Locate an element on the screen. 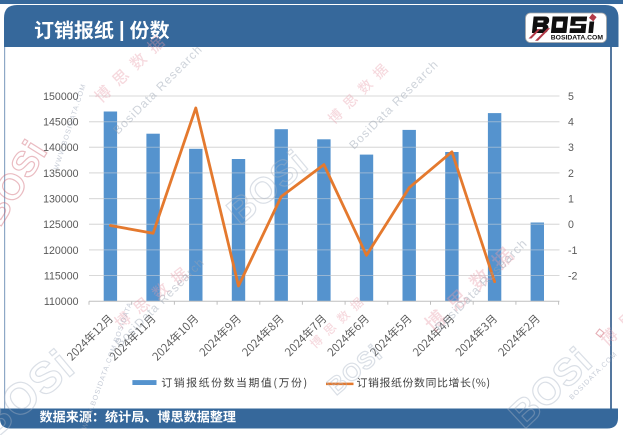 The image size is (623, 440). svg-text: 110000 is located at coordinates (61, 302).